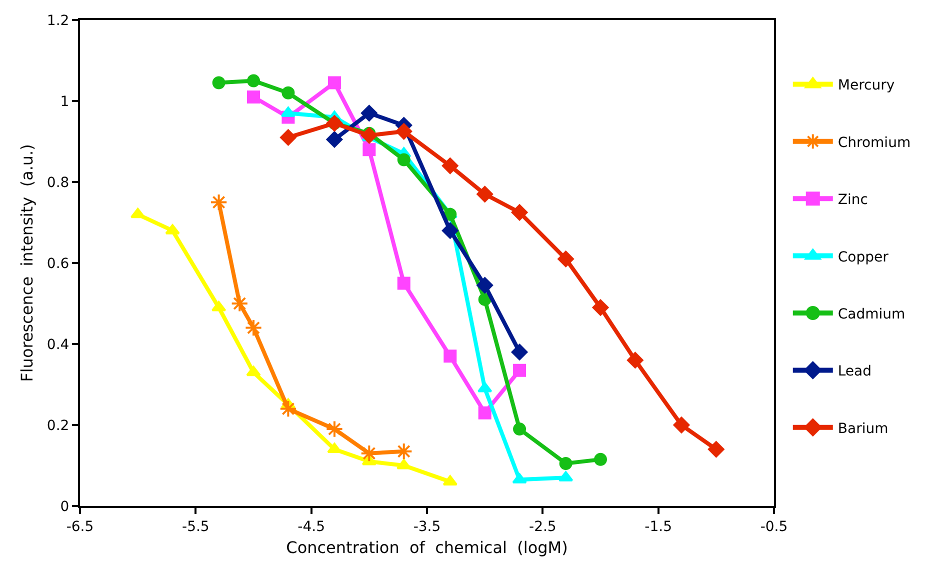  I want to click on y-tick-label: 0.4, so click(58, 344).